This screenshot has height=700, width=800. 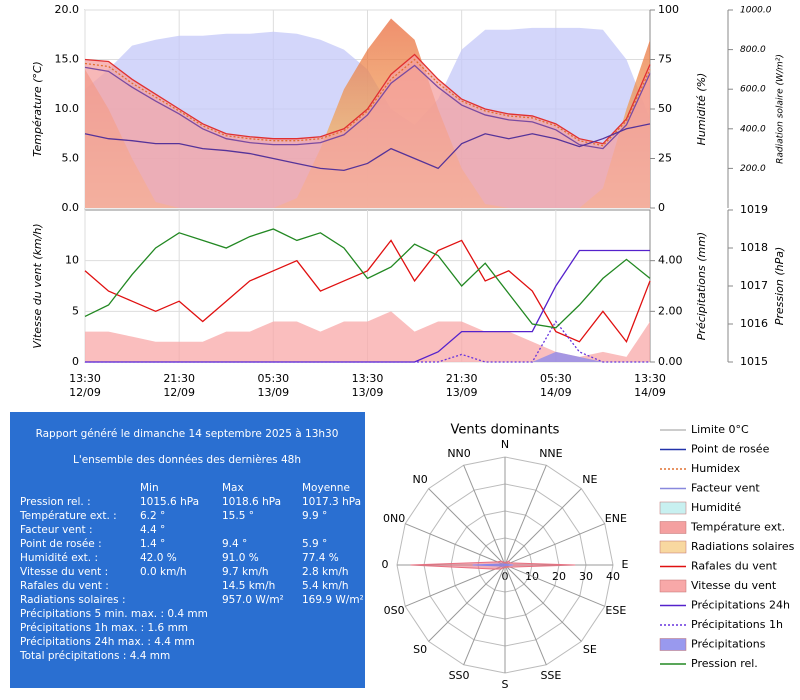 What do you see at coordinates (320, 558) in the screenshot?
I see `report-cell: 77.4 %` at bounding box center [320, 558].